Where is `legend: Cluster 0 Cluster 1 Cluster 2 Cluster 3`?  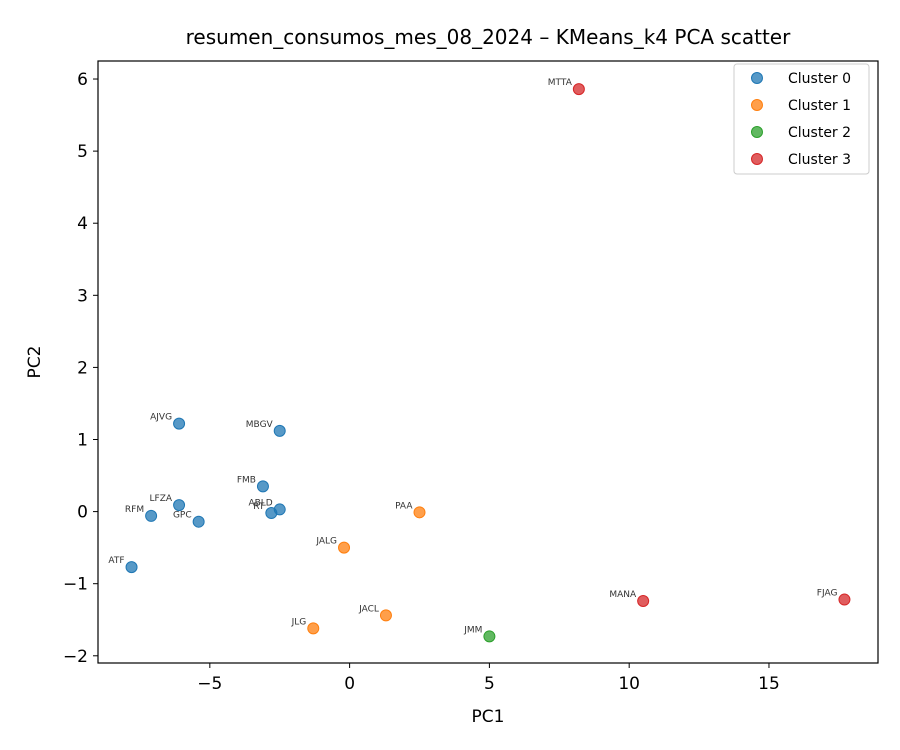 legend: Cluster 0 Cluster 1 Cluster 2 Cluster 3 is located at coordinates (801, 119).